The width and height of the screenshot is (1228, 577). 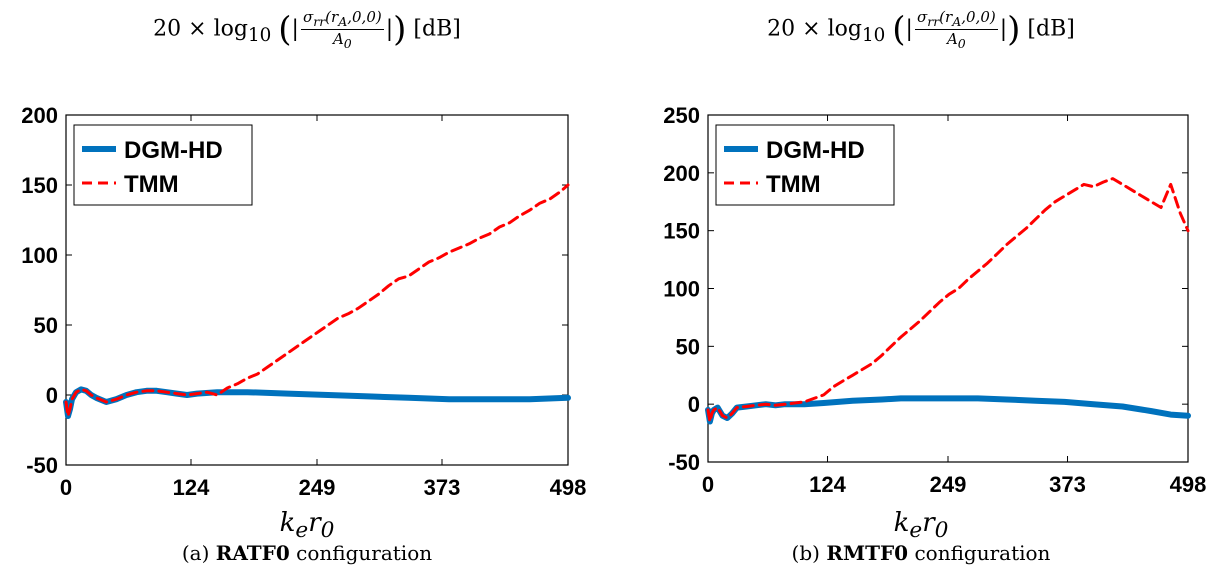 What do you see at coordinates (867, 553) in the screenshot?
I see `caption-name: RMTF0` at bounding box center [867, 553].